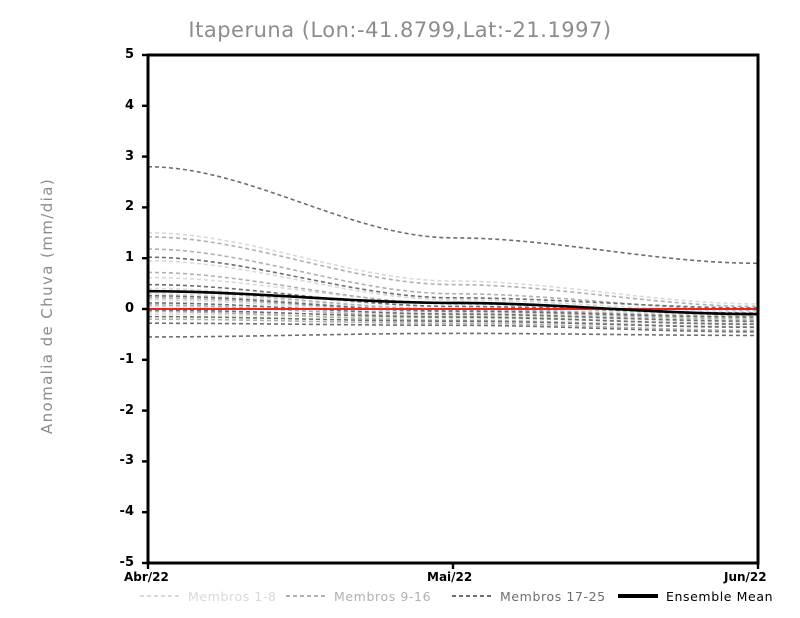  What do you see at coordinates (400, 30) in the screenshot?
I see `page-title: Itaperuna (Lon:-41.8799,Lat:-21.1997)` at bounding box center [400, 30].